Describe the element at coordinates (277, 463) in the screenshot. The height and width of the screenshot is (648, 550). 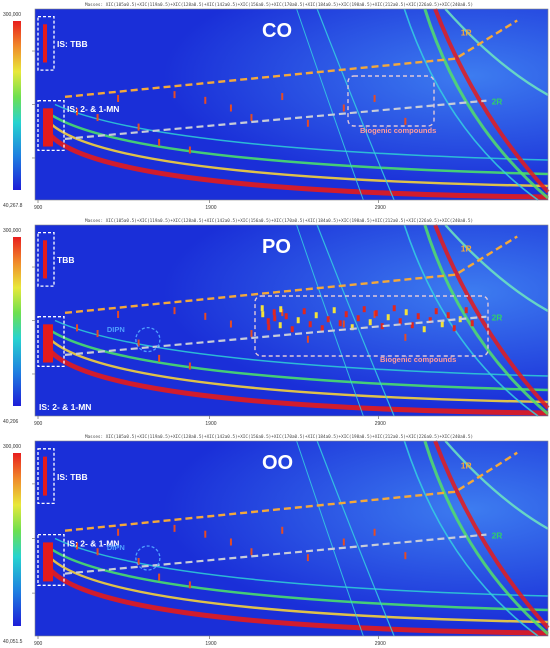
I see `panel-title: OO` at that location.